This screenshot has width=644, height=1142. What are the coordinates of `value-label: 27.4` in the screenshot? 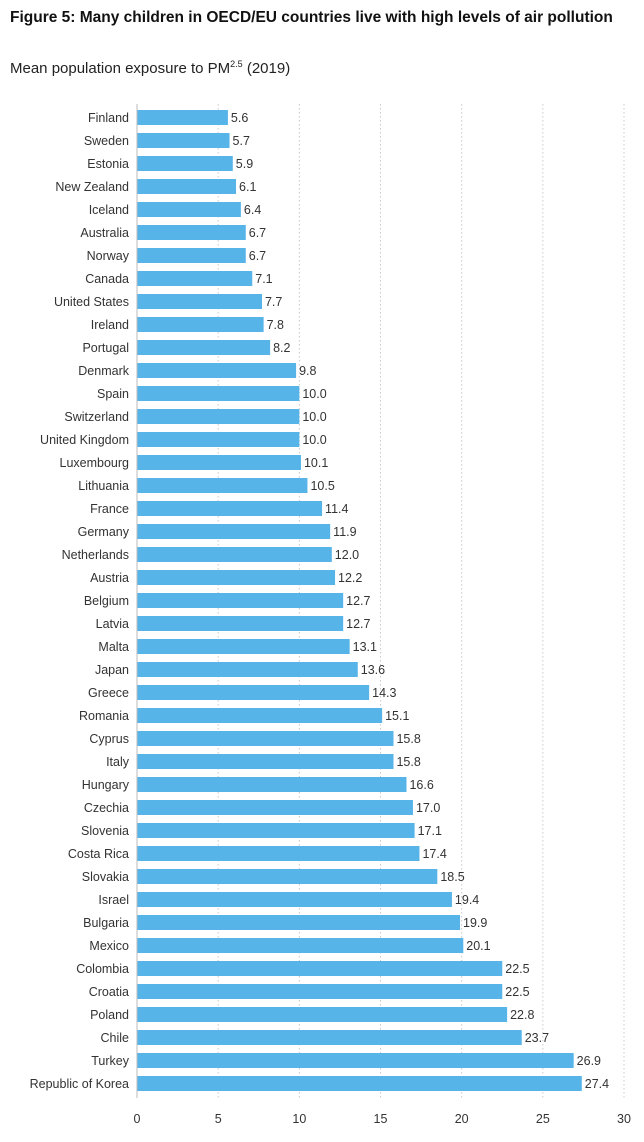 It's located at (597, 1084).